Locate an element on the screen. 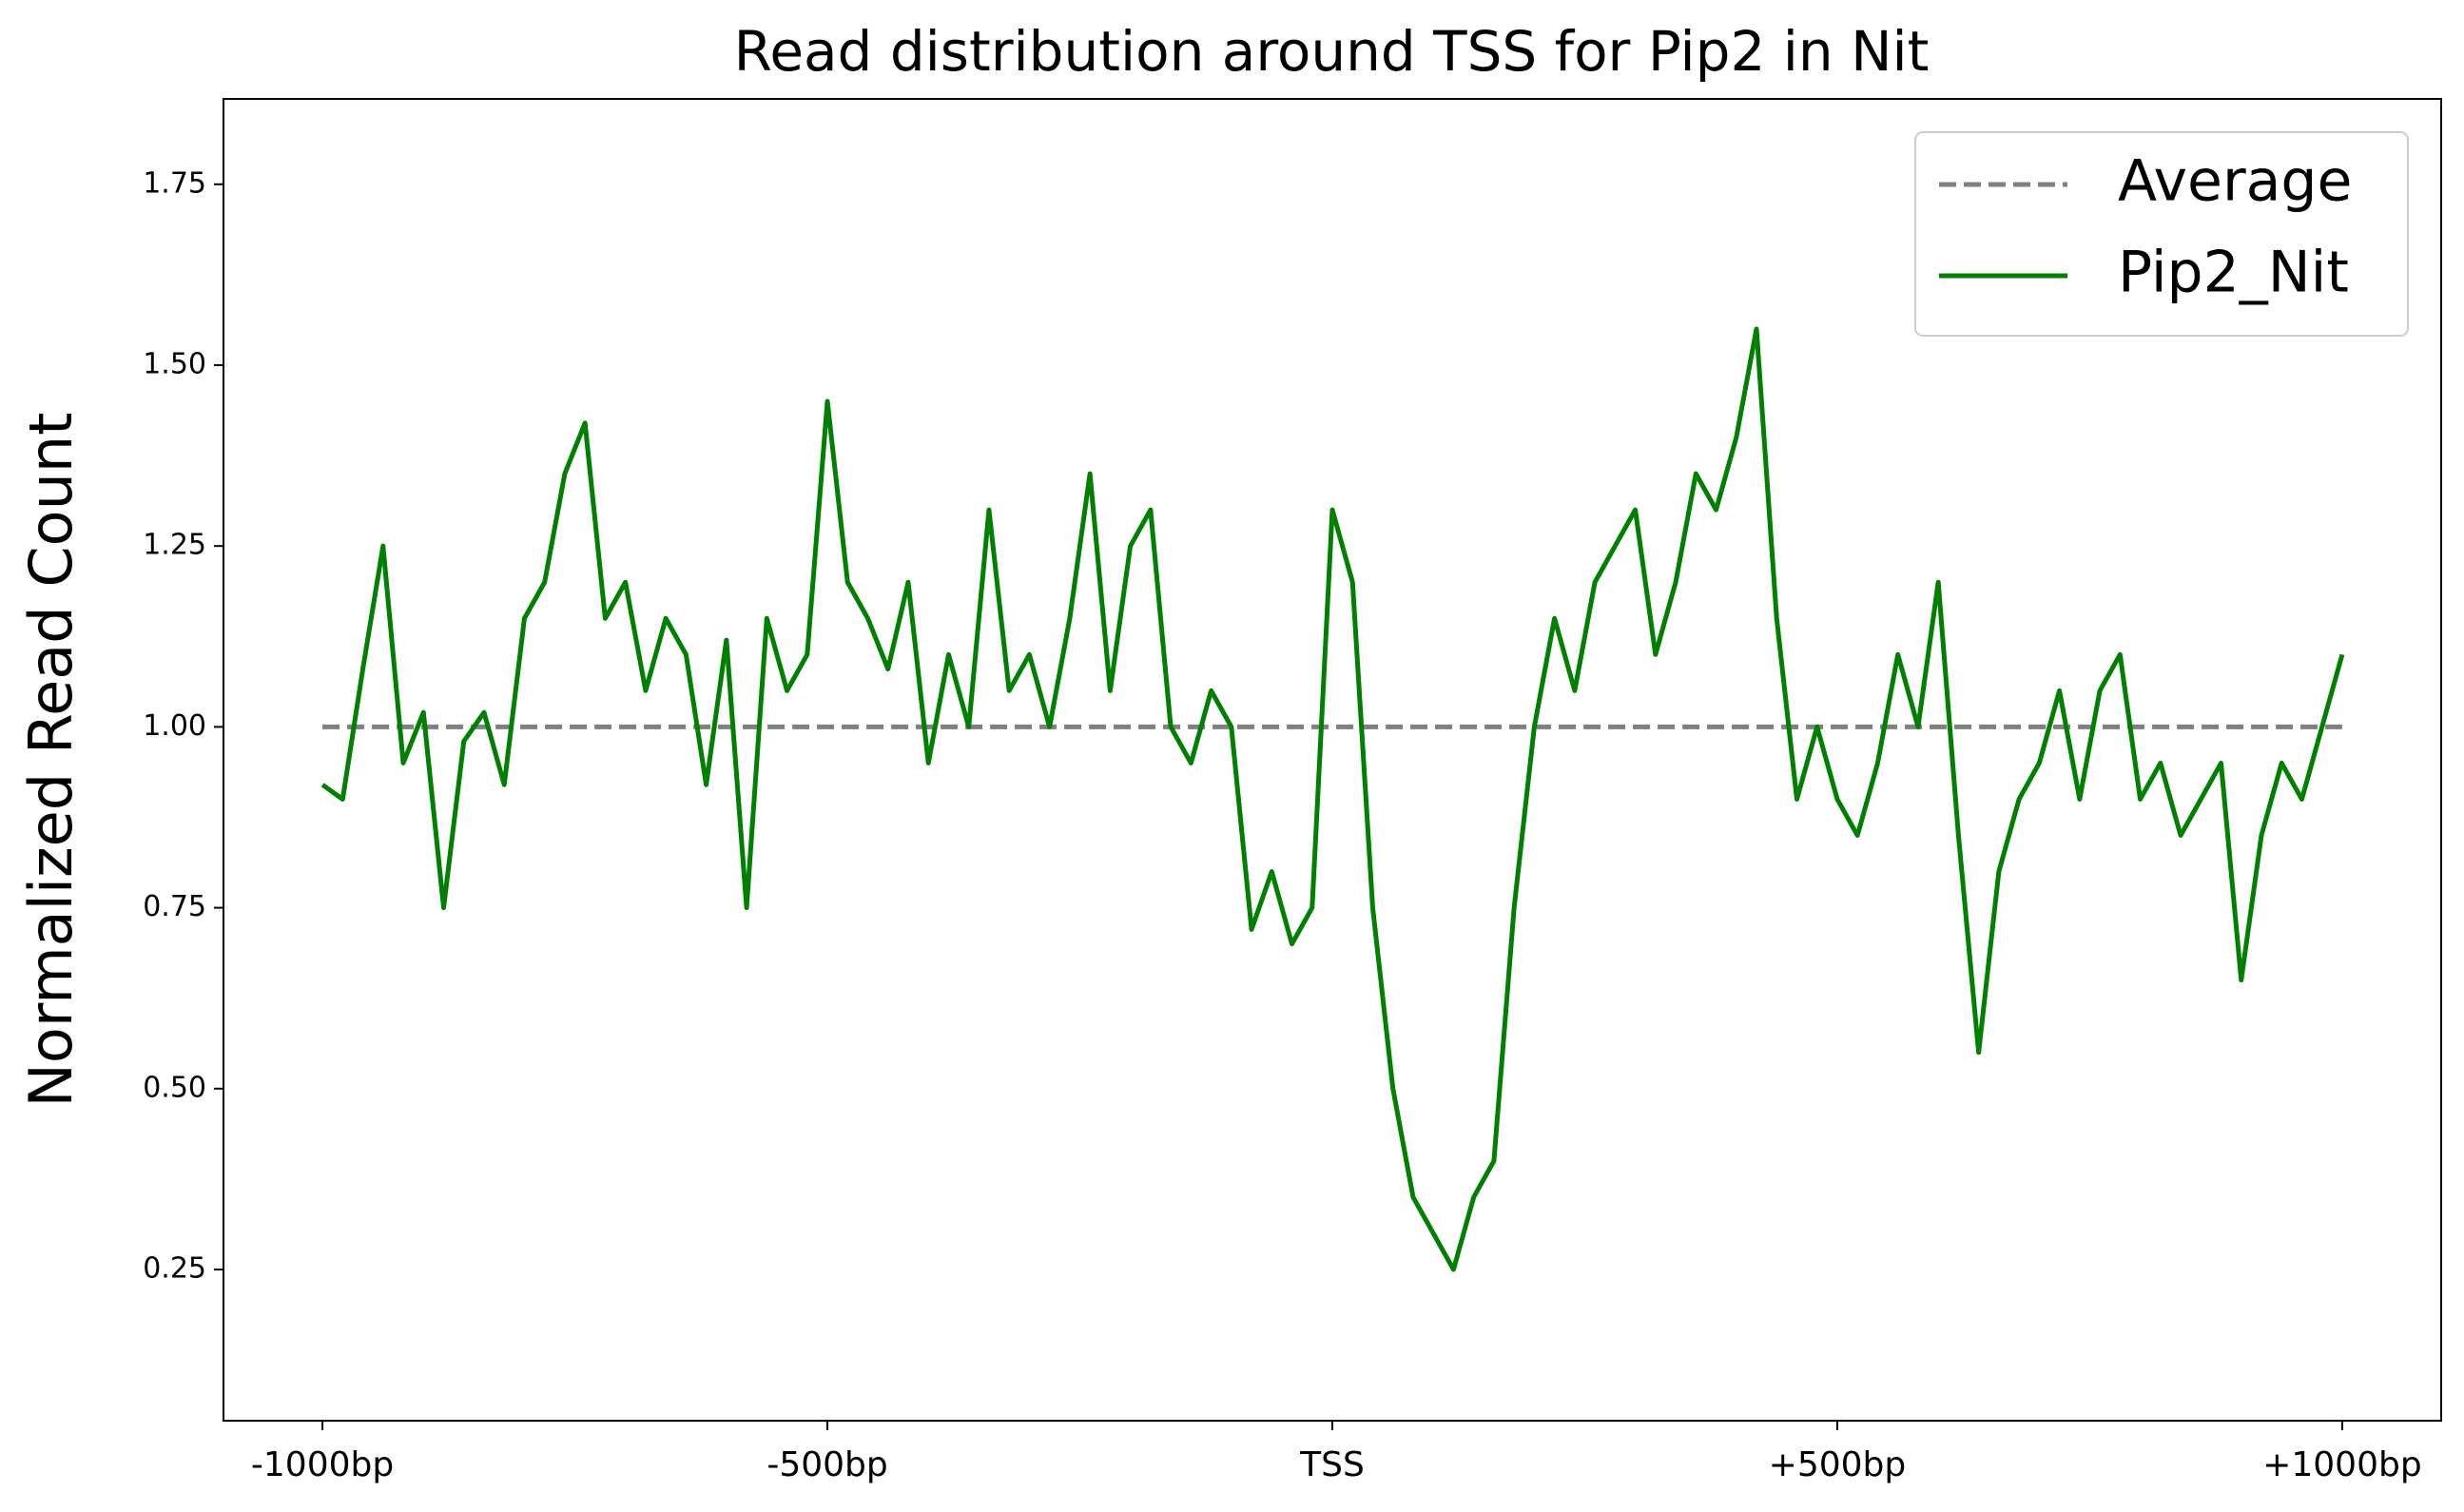 The image size is (2464, 1512). x-tick-label: +500bp is located at coordinates (1838, 1464).